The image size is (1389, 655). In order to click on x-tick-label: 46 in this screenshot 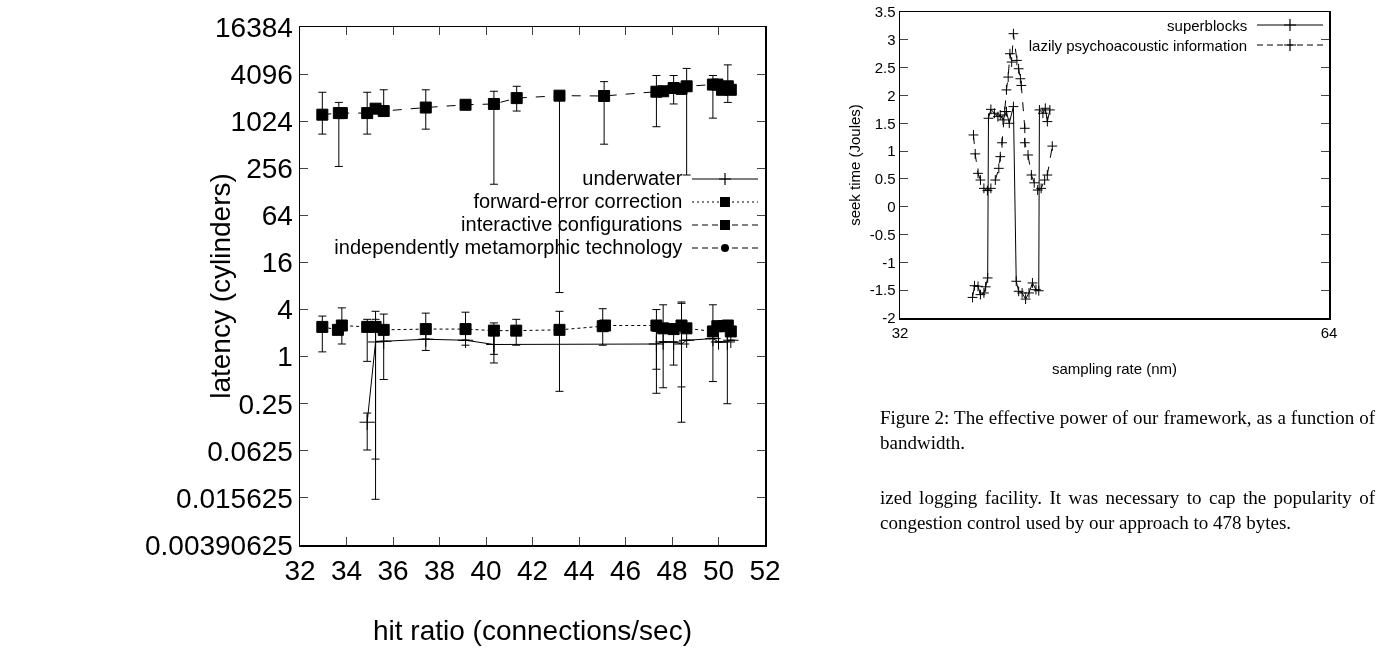, I will do `click(625, 571)`.